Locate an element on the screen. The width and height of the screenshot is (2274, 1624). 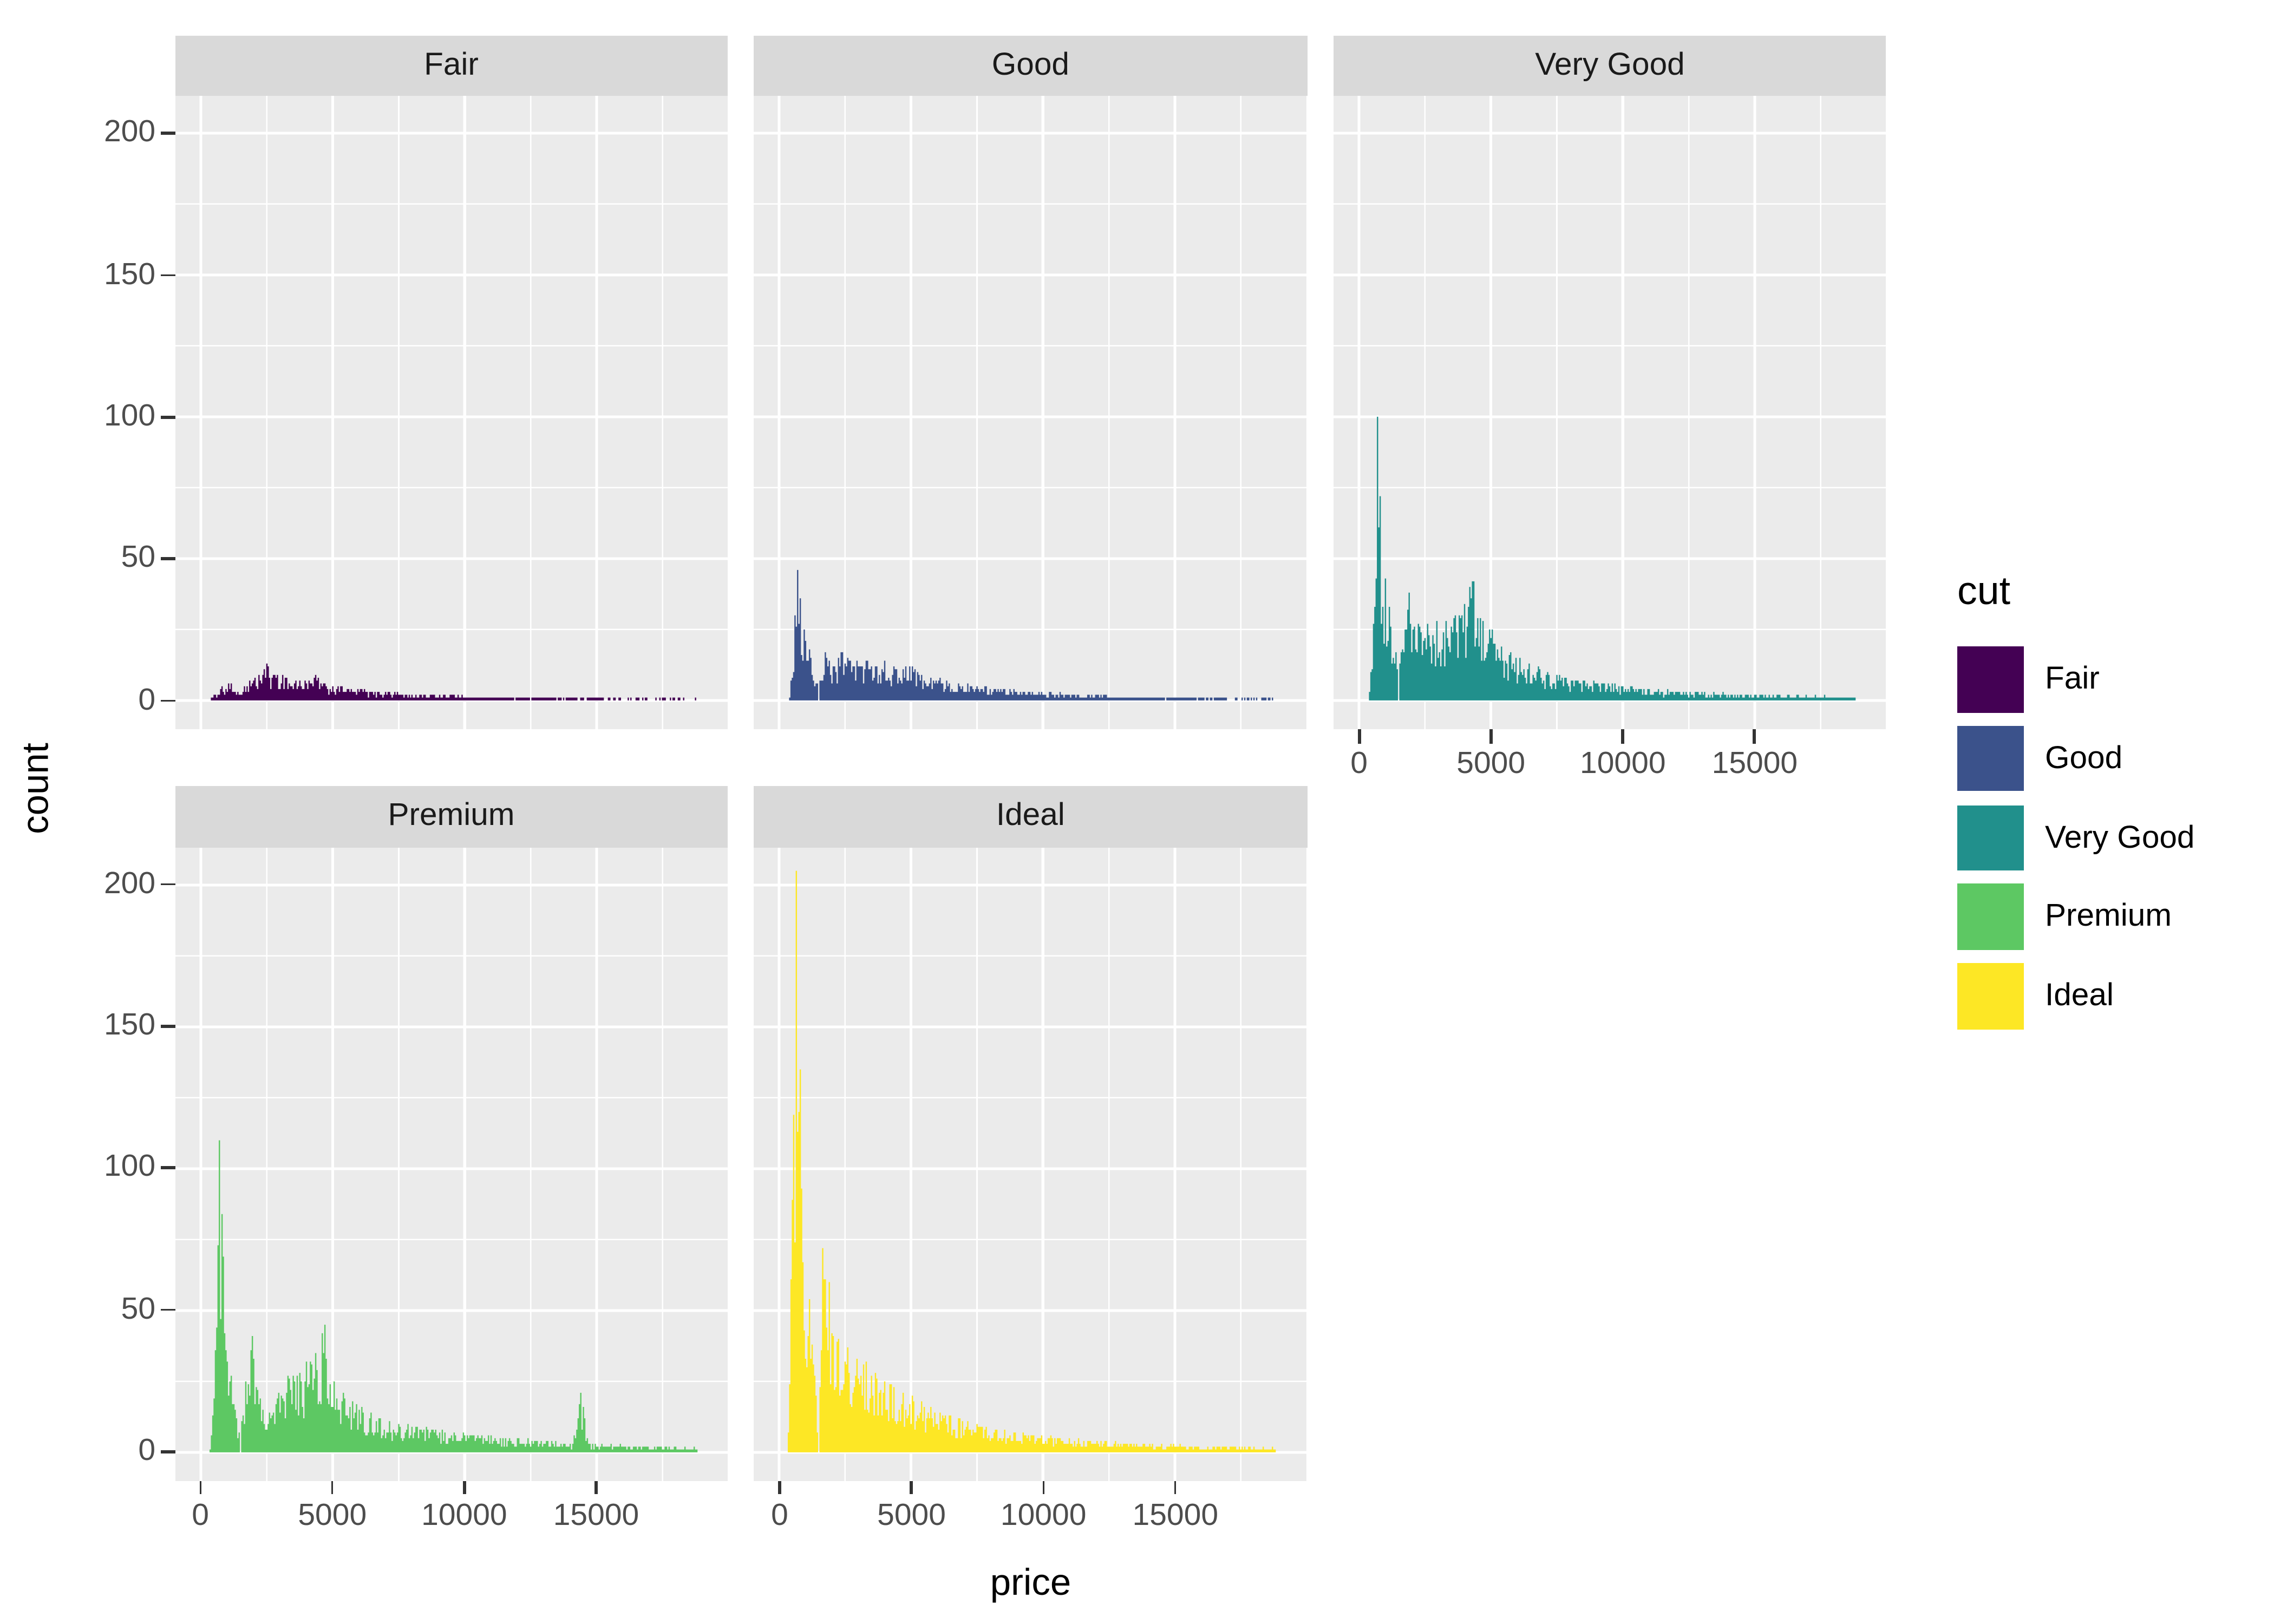
legend-label-premium: Premium is located at coordinates (2109, 917).